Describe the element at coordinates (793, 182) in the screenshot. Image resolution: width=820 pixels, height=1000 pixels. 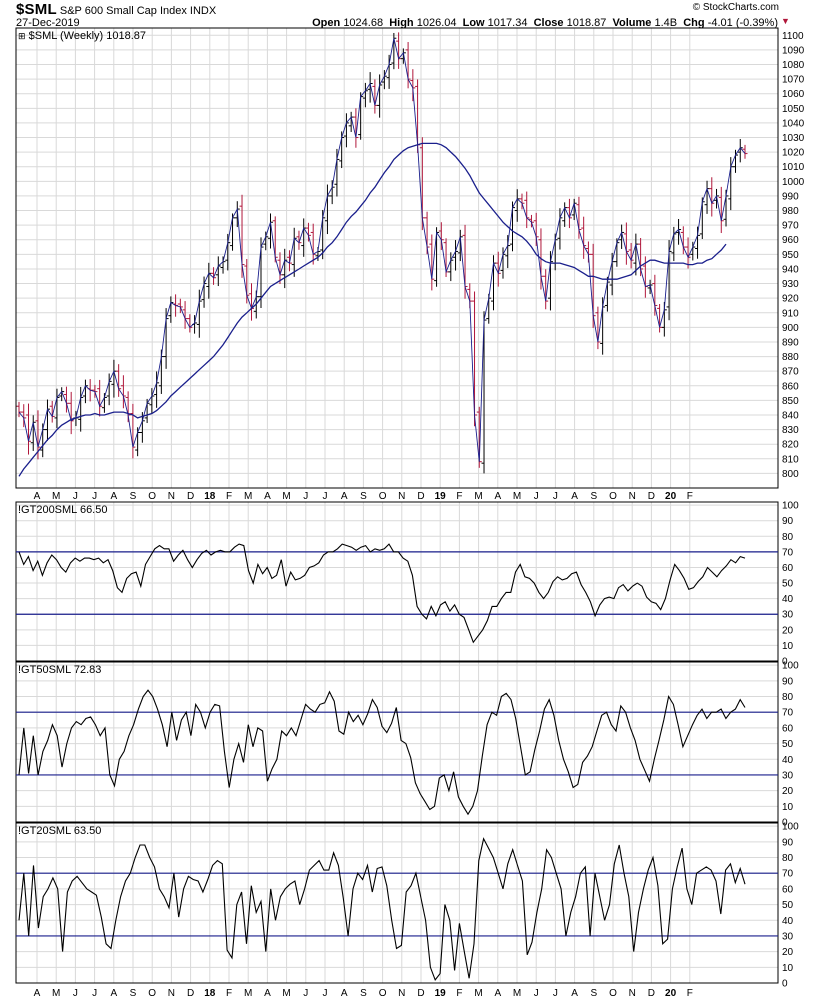
I see `y-tick-label: 1000` at that location.